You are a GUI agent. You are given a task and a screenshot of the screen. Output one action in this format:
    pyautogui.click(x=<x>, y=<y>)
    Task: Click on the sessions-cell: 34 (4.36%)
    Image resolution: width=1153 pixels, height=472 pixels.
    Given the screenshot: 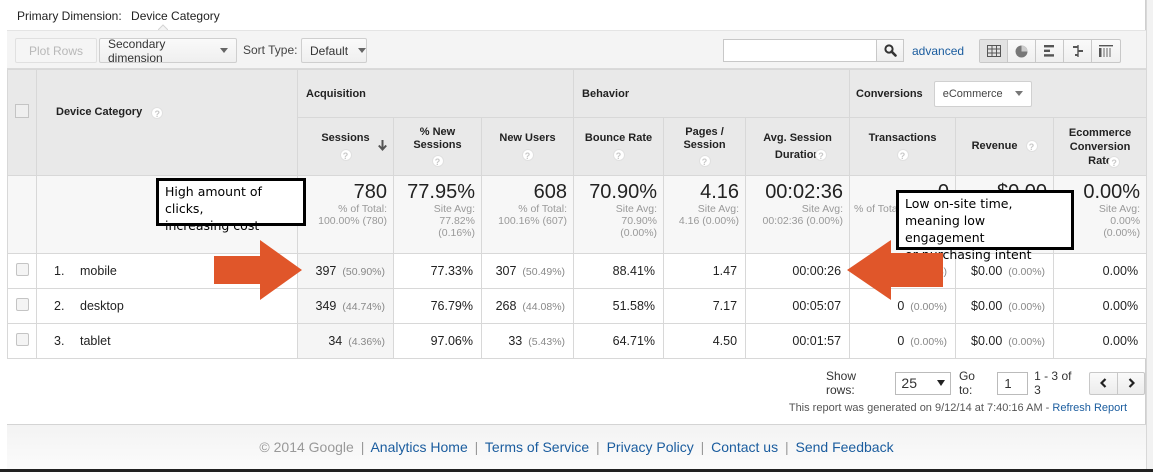 What is the action you would take?
    pyautogui.click(x=345, y=341)
    